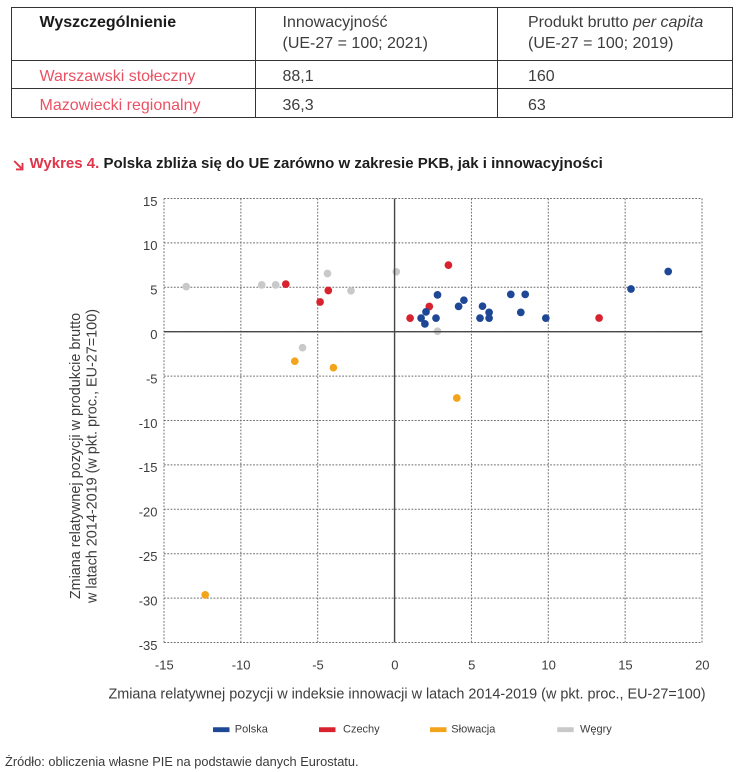 The width and height of the screenshot is (745, 772). I want to click on svg-text: 20, so click(702, 665).